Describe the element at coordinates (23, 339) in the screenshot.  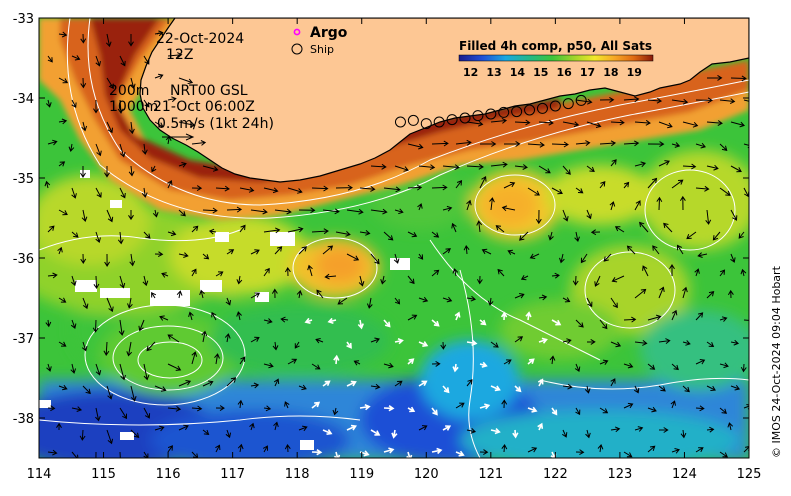
I see `y-tick-label: -37` at that location.